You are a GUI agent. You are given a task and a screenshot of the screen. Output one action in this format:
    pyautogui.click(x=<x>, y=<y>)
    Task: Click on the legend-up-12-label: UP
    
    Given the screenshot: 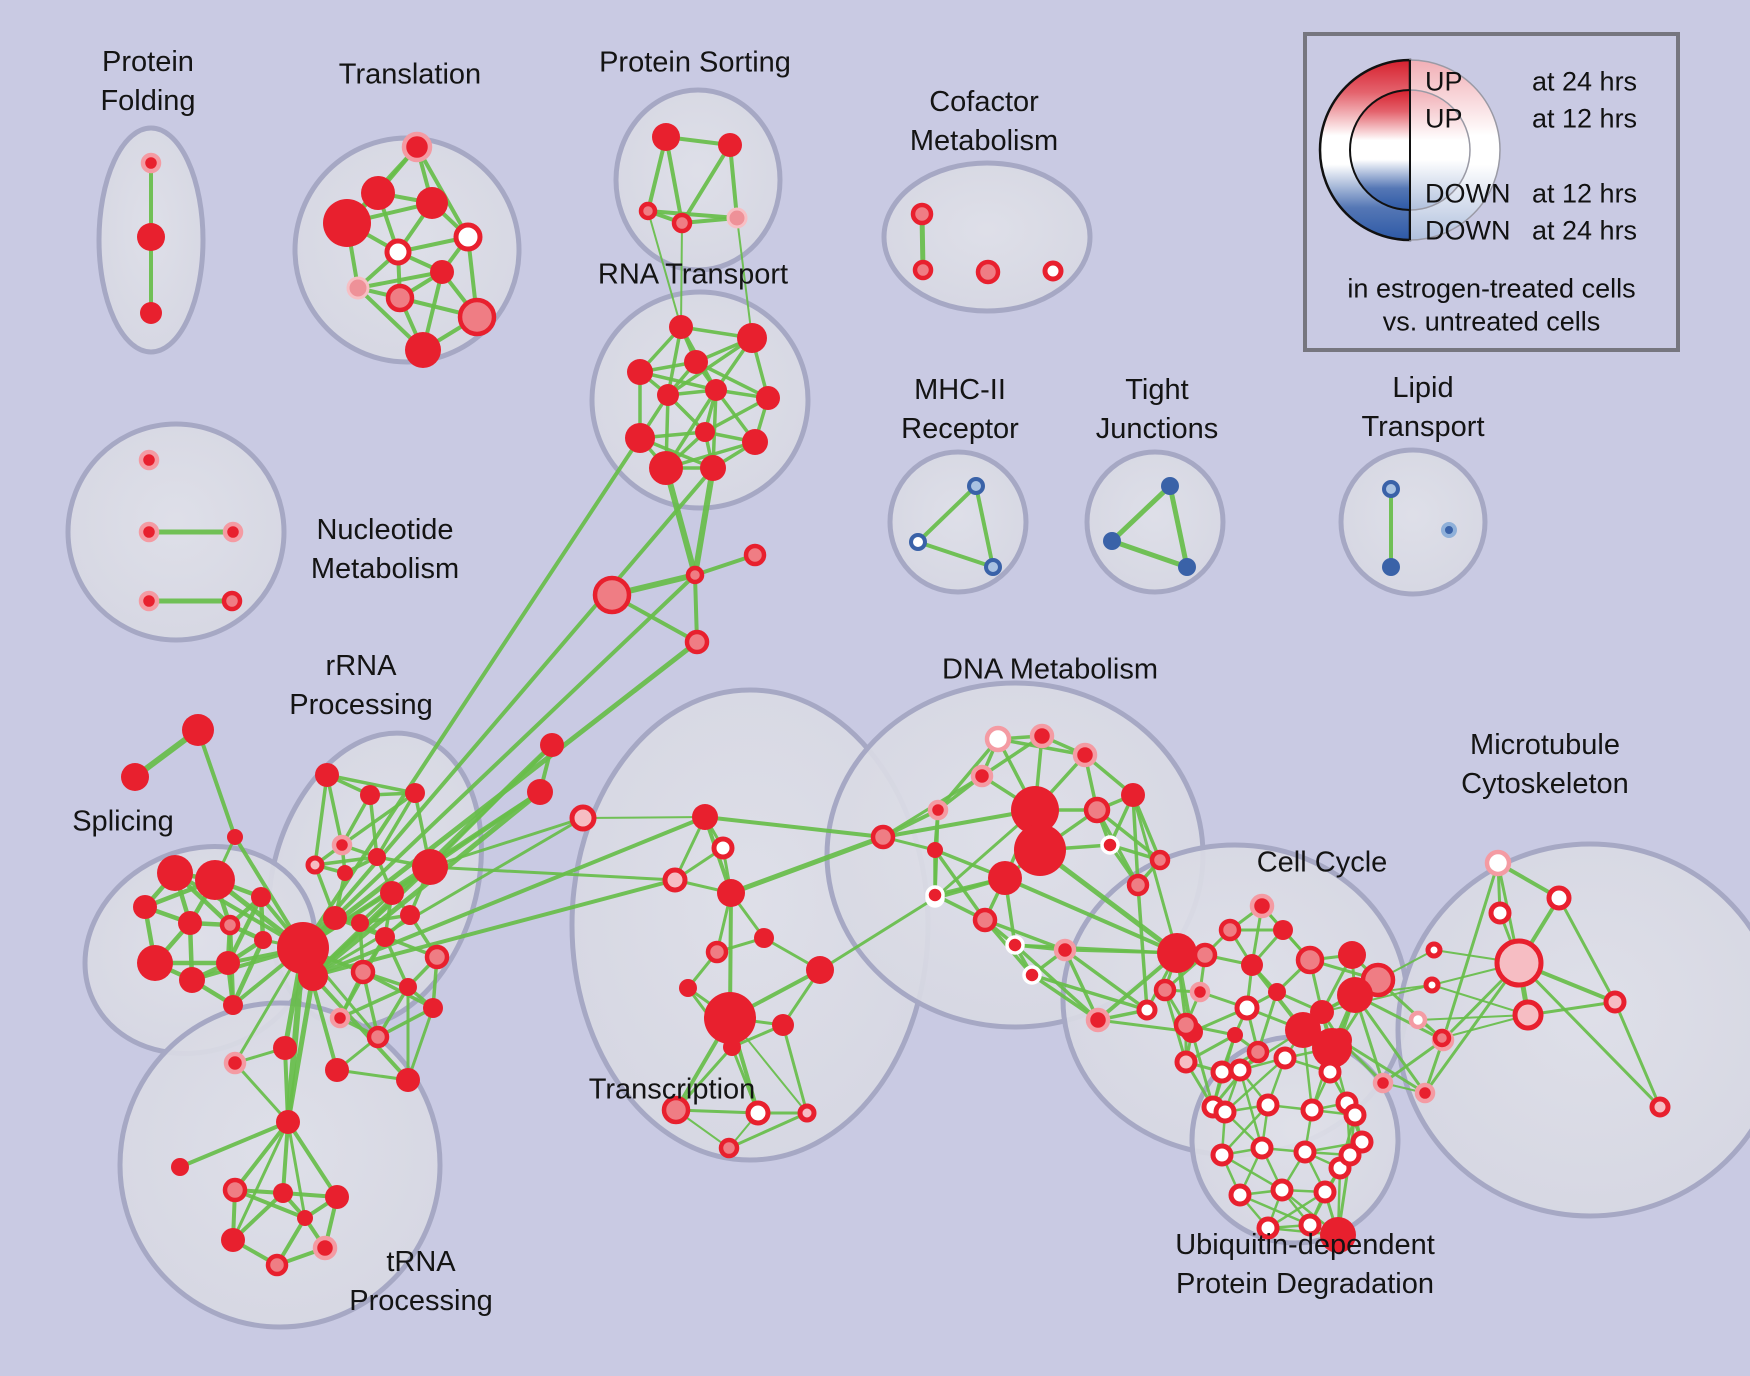 What is the action you would take?
    pyautogui.click(x=1444, y=118)
    